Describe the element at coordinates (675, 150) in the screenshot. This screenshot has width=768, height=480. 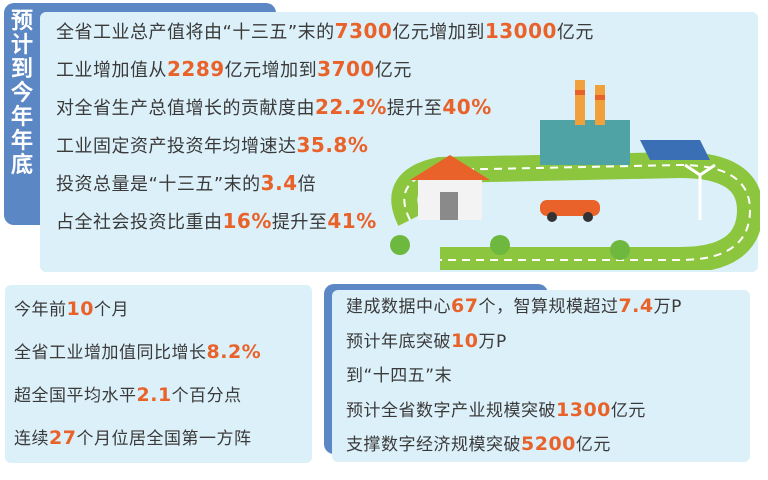
I see `solar-panel-icon` at that location.